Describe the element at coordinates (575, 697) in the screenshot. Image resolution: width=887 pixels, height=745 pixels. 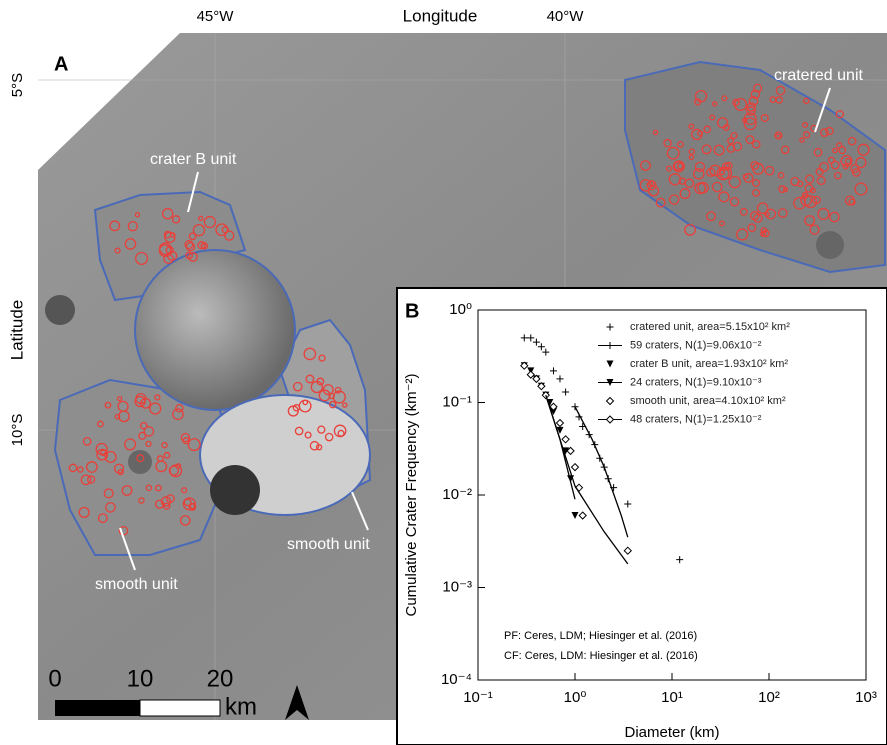
I see `x-tick-label: 10⁰` at that location.